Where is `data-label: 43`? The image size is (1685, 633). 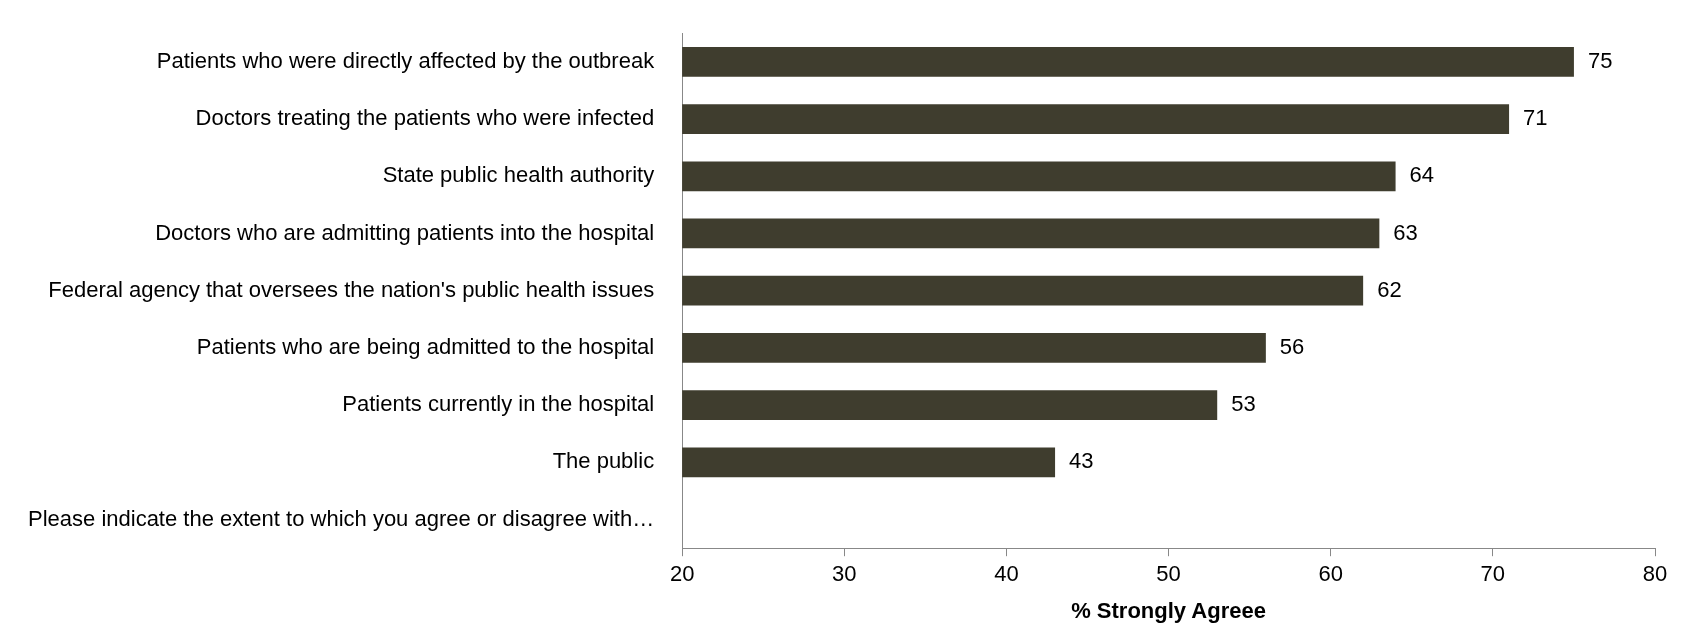 data-label: 43 is located at coordinates (1081, 461).